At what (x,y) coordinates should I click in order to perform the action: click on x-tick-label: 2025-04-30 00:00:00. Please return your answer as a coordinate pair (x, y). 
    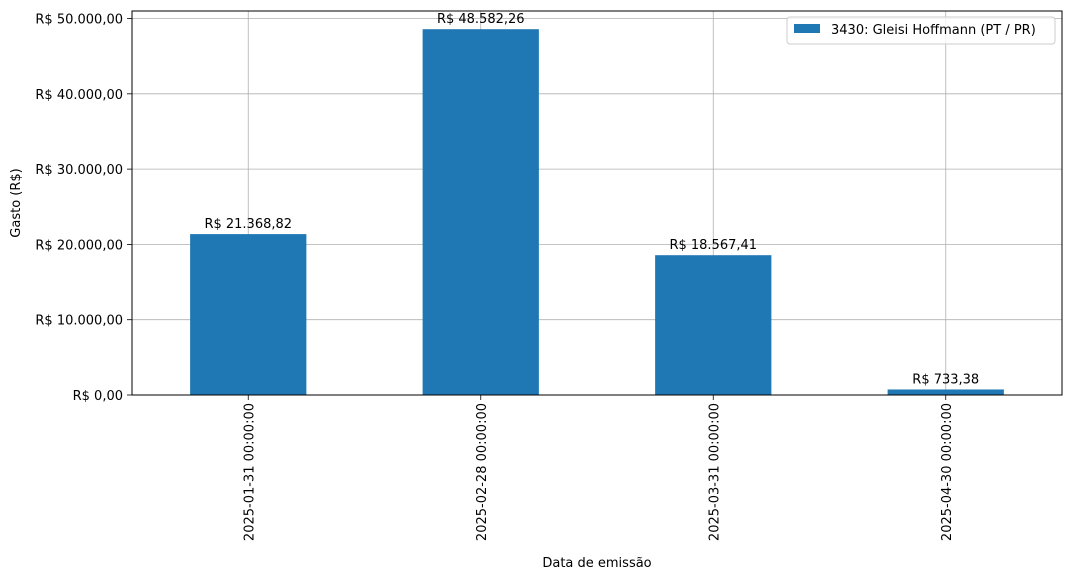
    Looking at the image, I should click on (947, 472).